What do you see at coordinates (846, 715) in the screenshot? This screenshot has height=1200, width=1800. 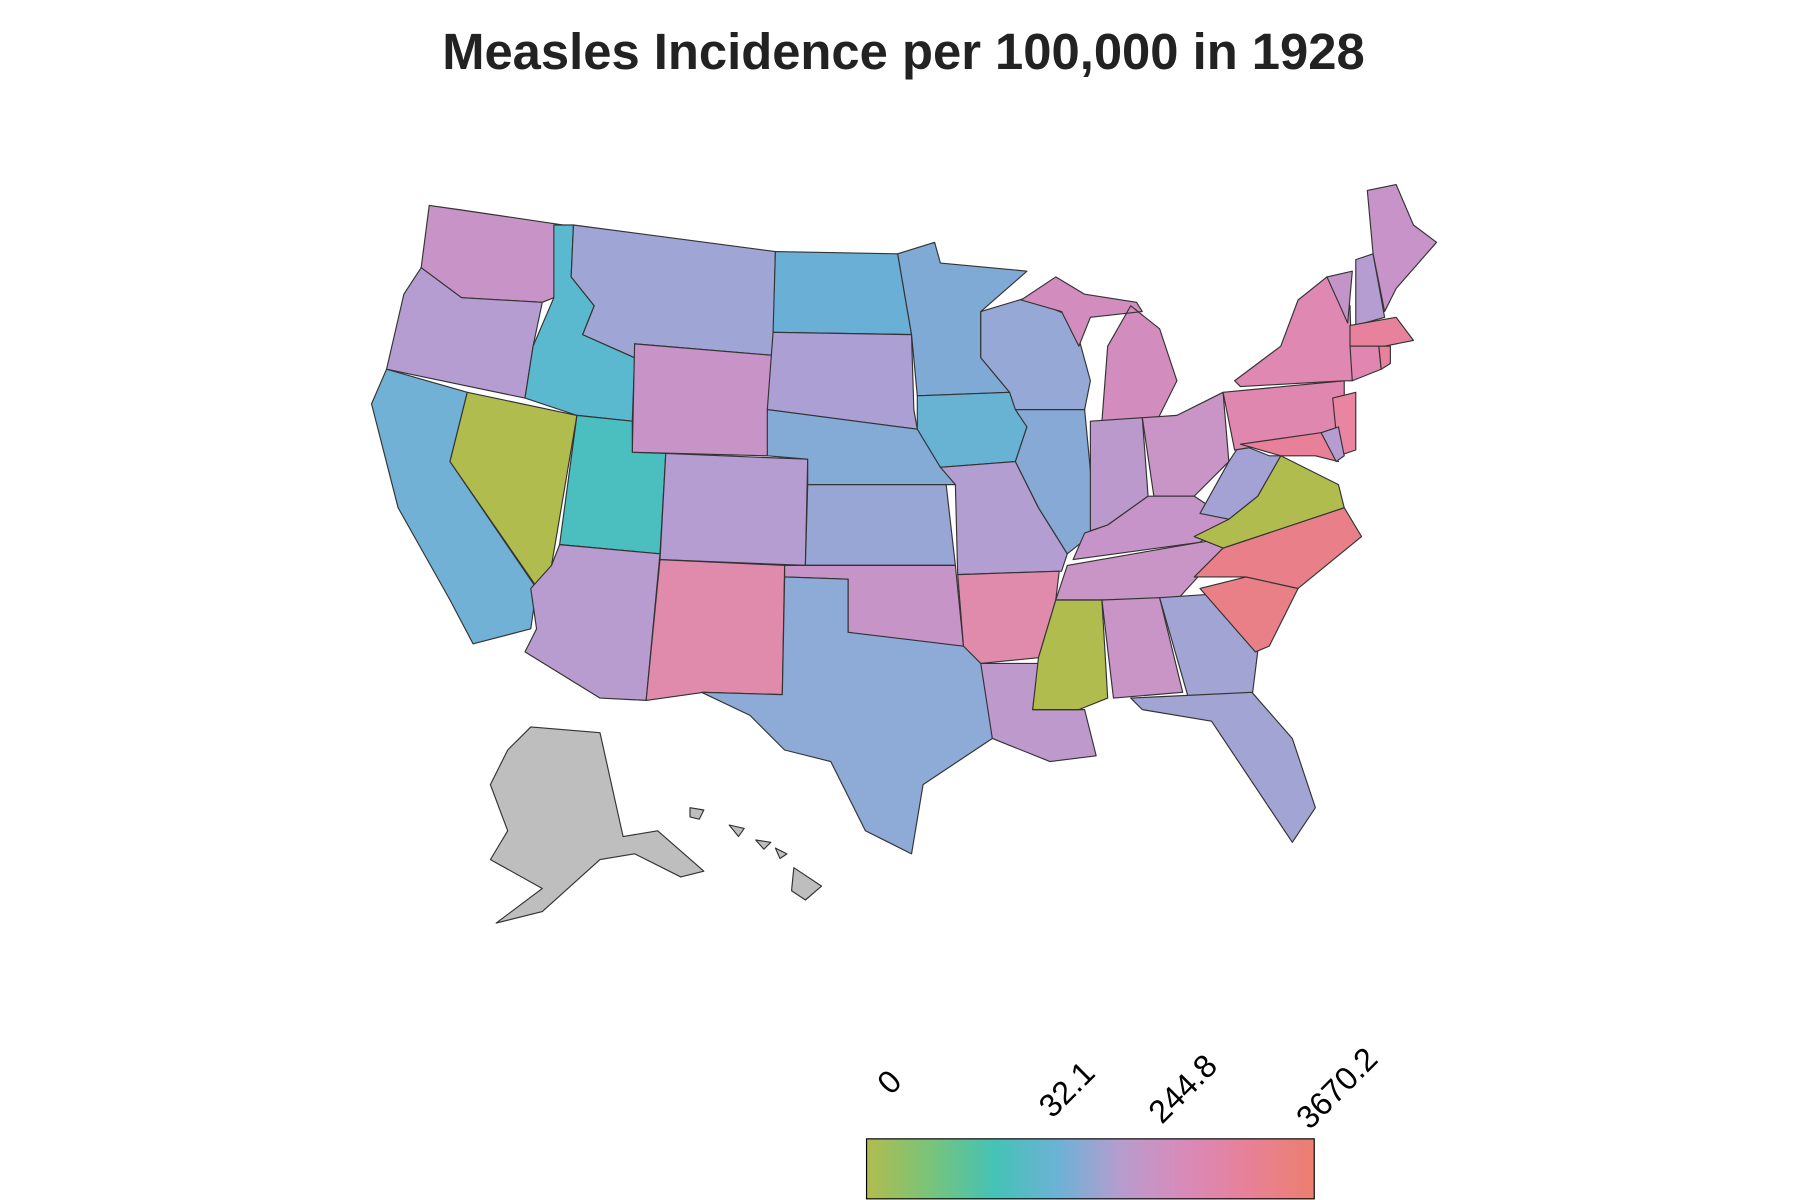 I see `state-tx` at bounding box center [846, 715].